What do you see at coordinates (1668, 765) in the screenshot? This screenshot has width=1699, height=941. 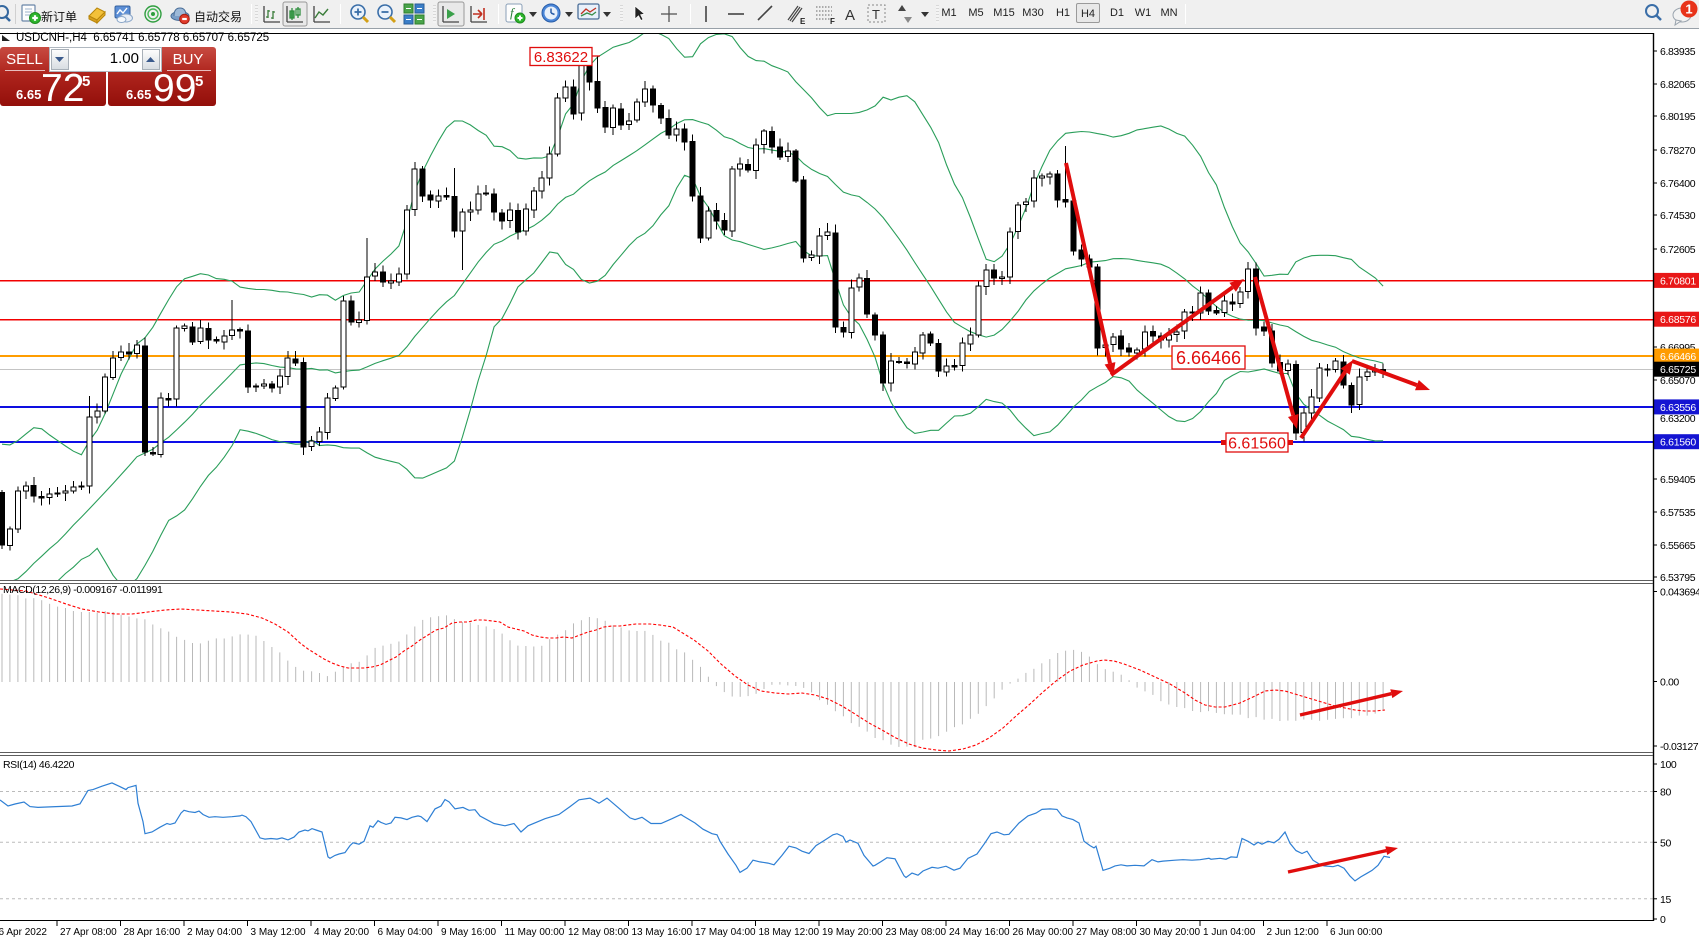 I see `svg-text: 100` at bounding box center [1668, 765].